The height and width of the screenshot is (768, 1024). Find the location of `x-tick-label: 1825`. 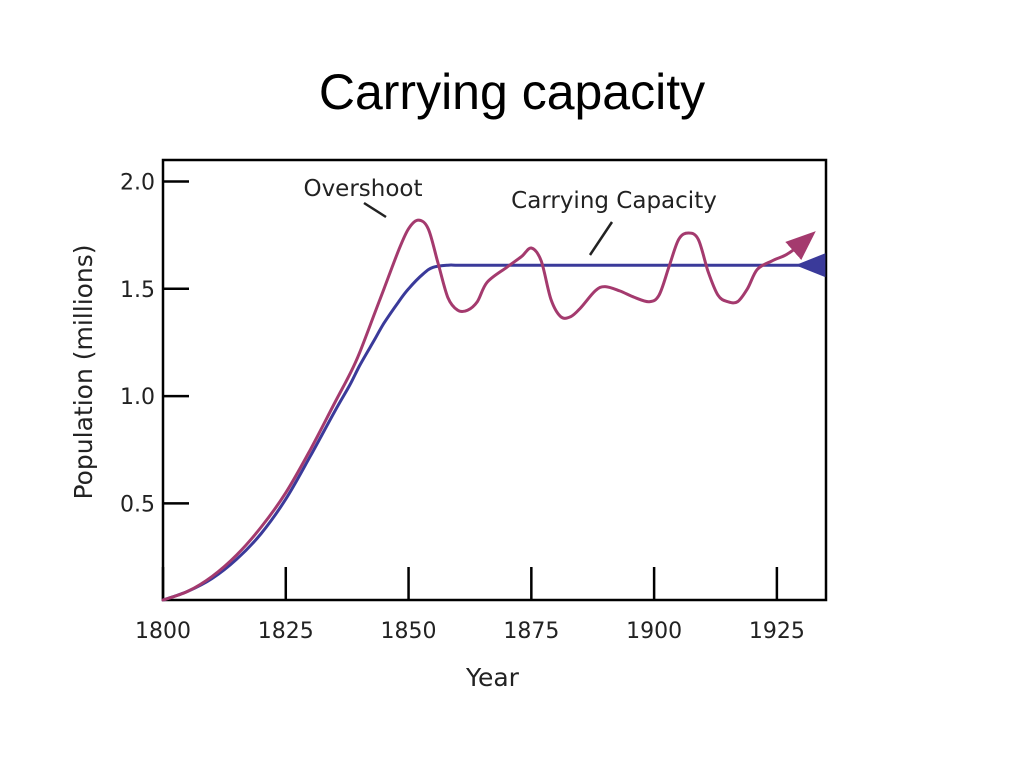

x-tick-label: 1825 is located at coordinates (286, 631).